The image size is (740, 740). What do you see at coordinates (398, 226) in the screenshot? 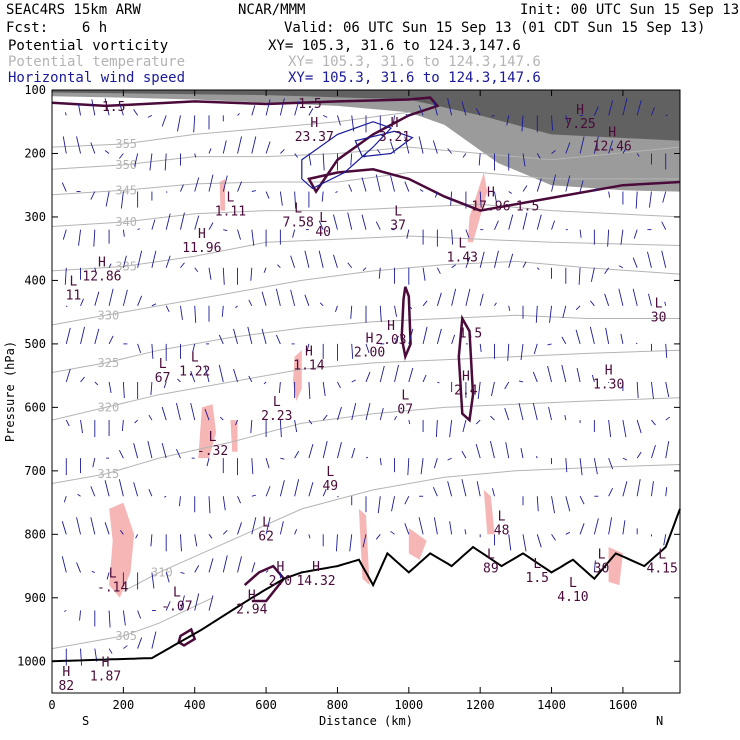
I see `extremum-value-8: 37` at bounding box center [398, 226].